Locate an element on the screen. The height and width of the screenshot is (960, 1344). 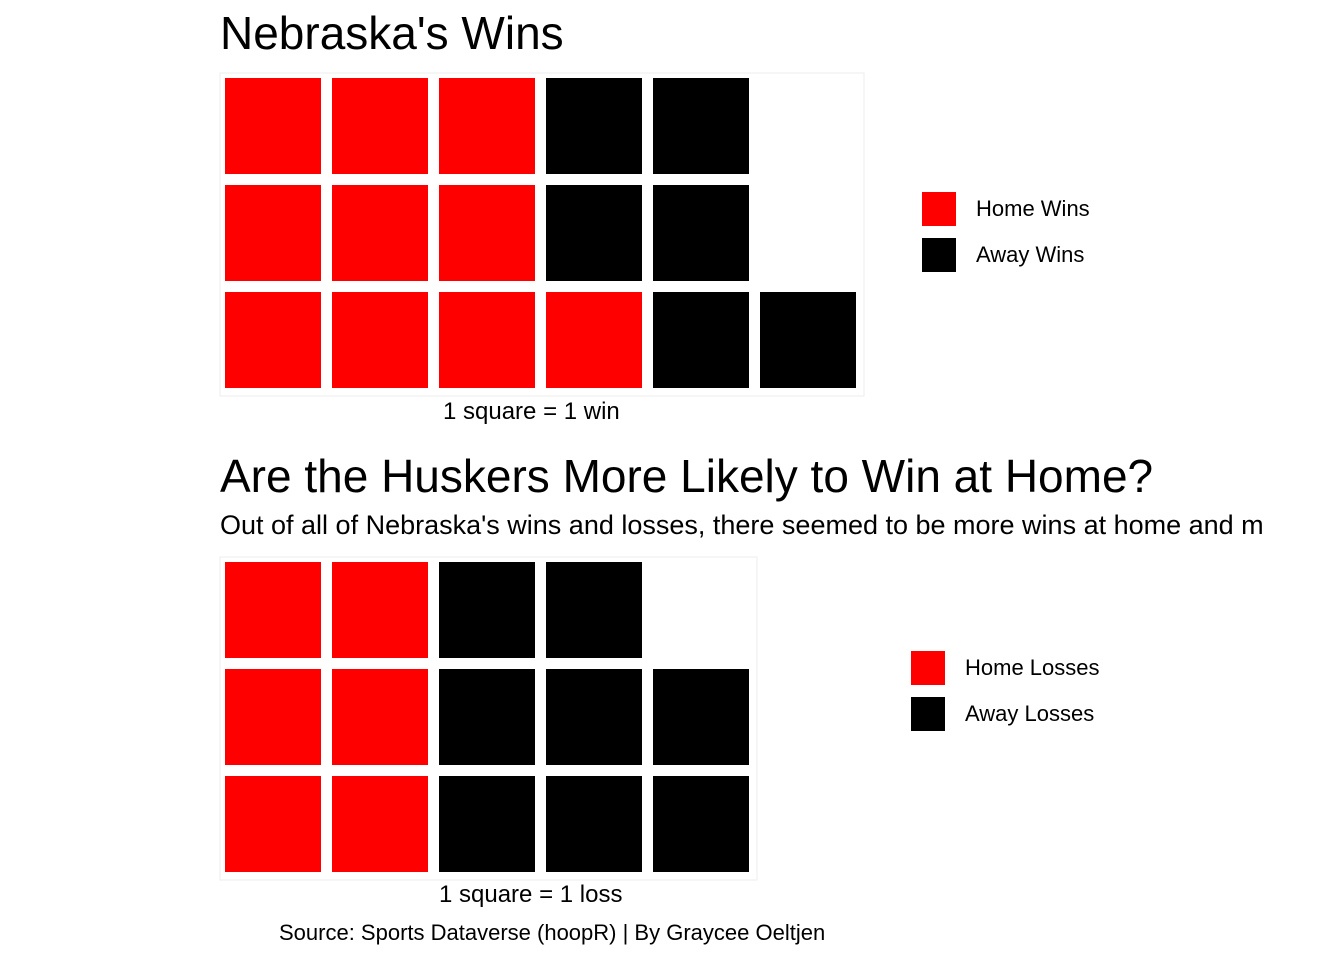
legend-item-home-losses: Home Losses is located at coordinates (1005, 668).